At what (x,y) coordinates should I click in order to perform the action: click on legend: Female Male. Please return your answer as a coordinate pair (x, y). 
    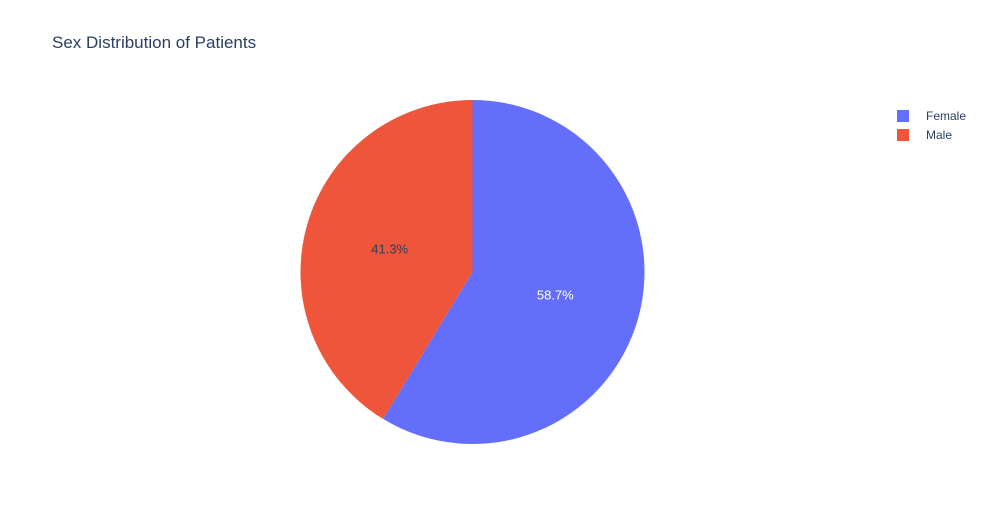
    Looking at the image, I should click on (931, 125).